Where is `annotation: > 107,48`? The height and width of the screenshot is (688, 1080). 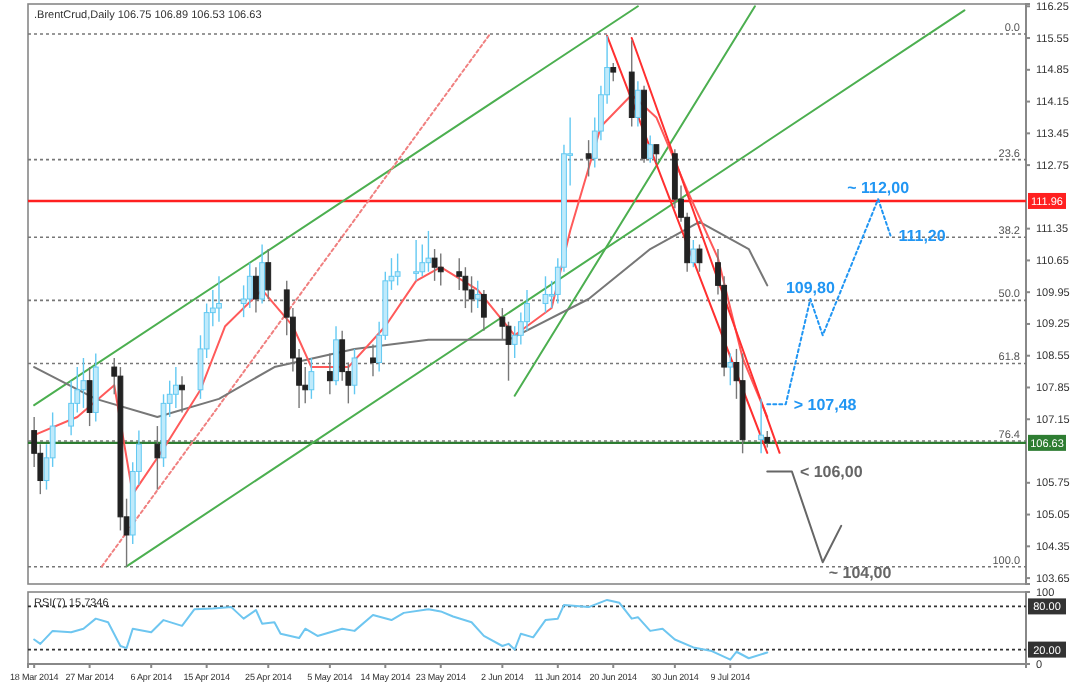 annotation: > 107,48 is located at coordinates (825, 405).